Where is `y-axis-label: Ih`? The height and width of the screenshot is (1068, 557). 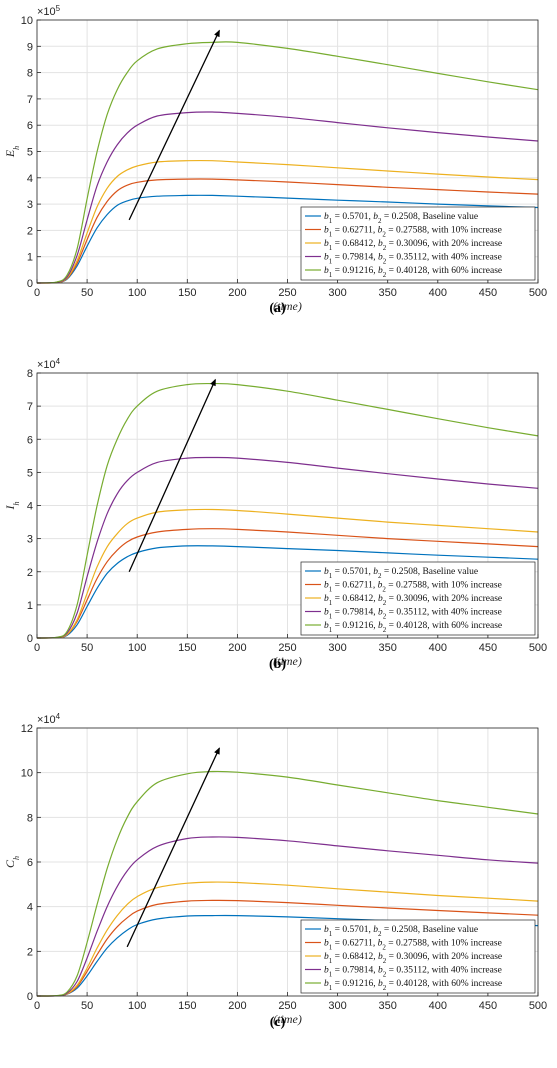
y-axis-label: Ih is located at coordinates (12, 506).